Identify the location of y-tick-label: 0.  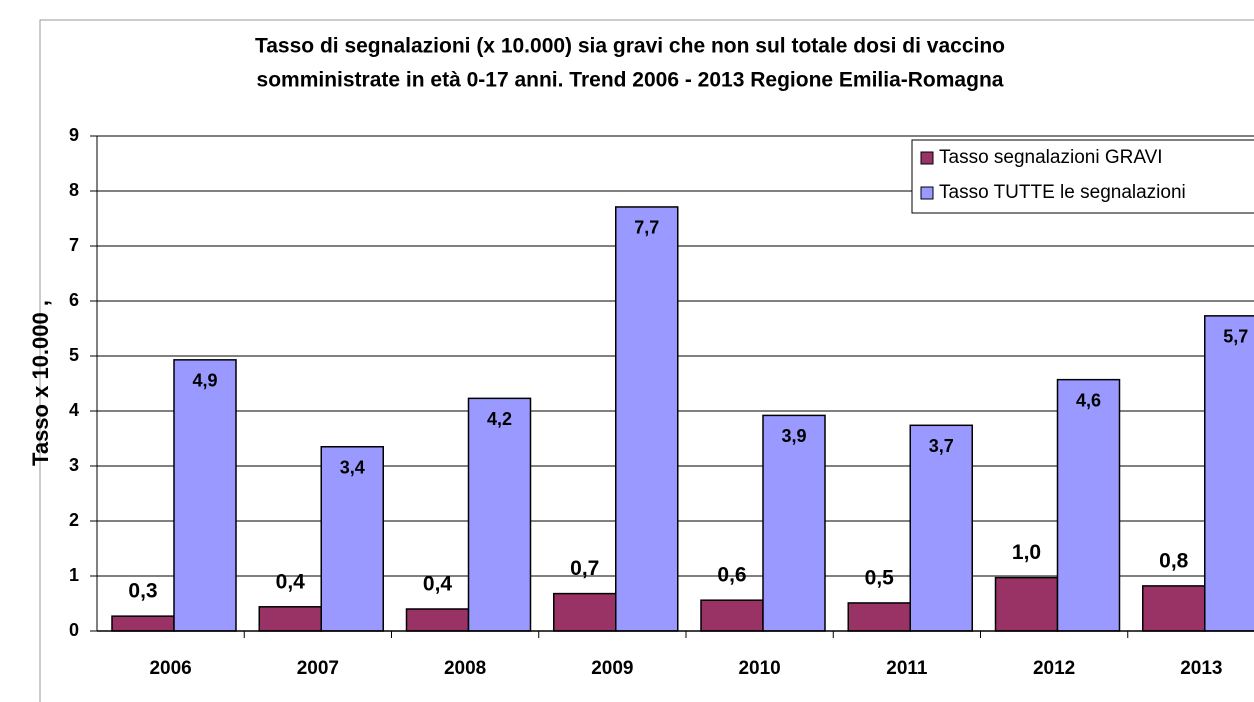
(74, 630).